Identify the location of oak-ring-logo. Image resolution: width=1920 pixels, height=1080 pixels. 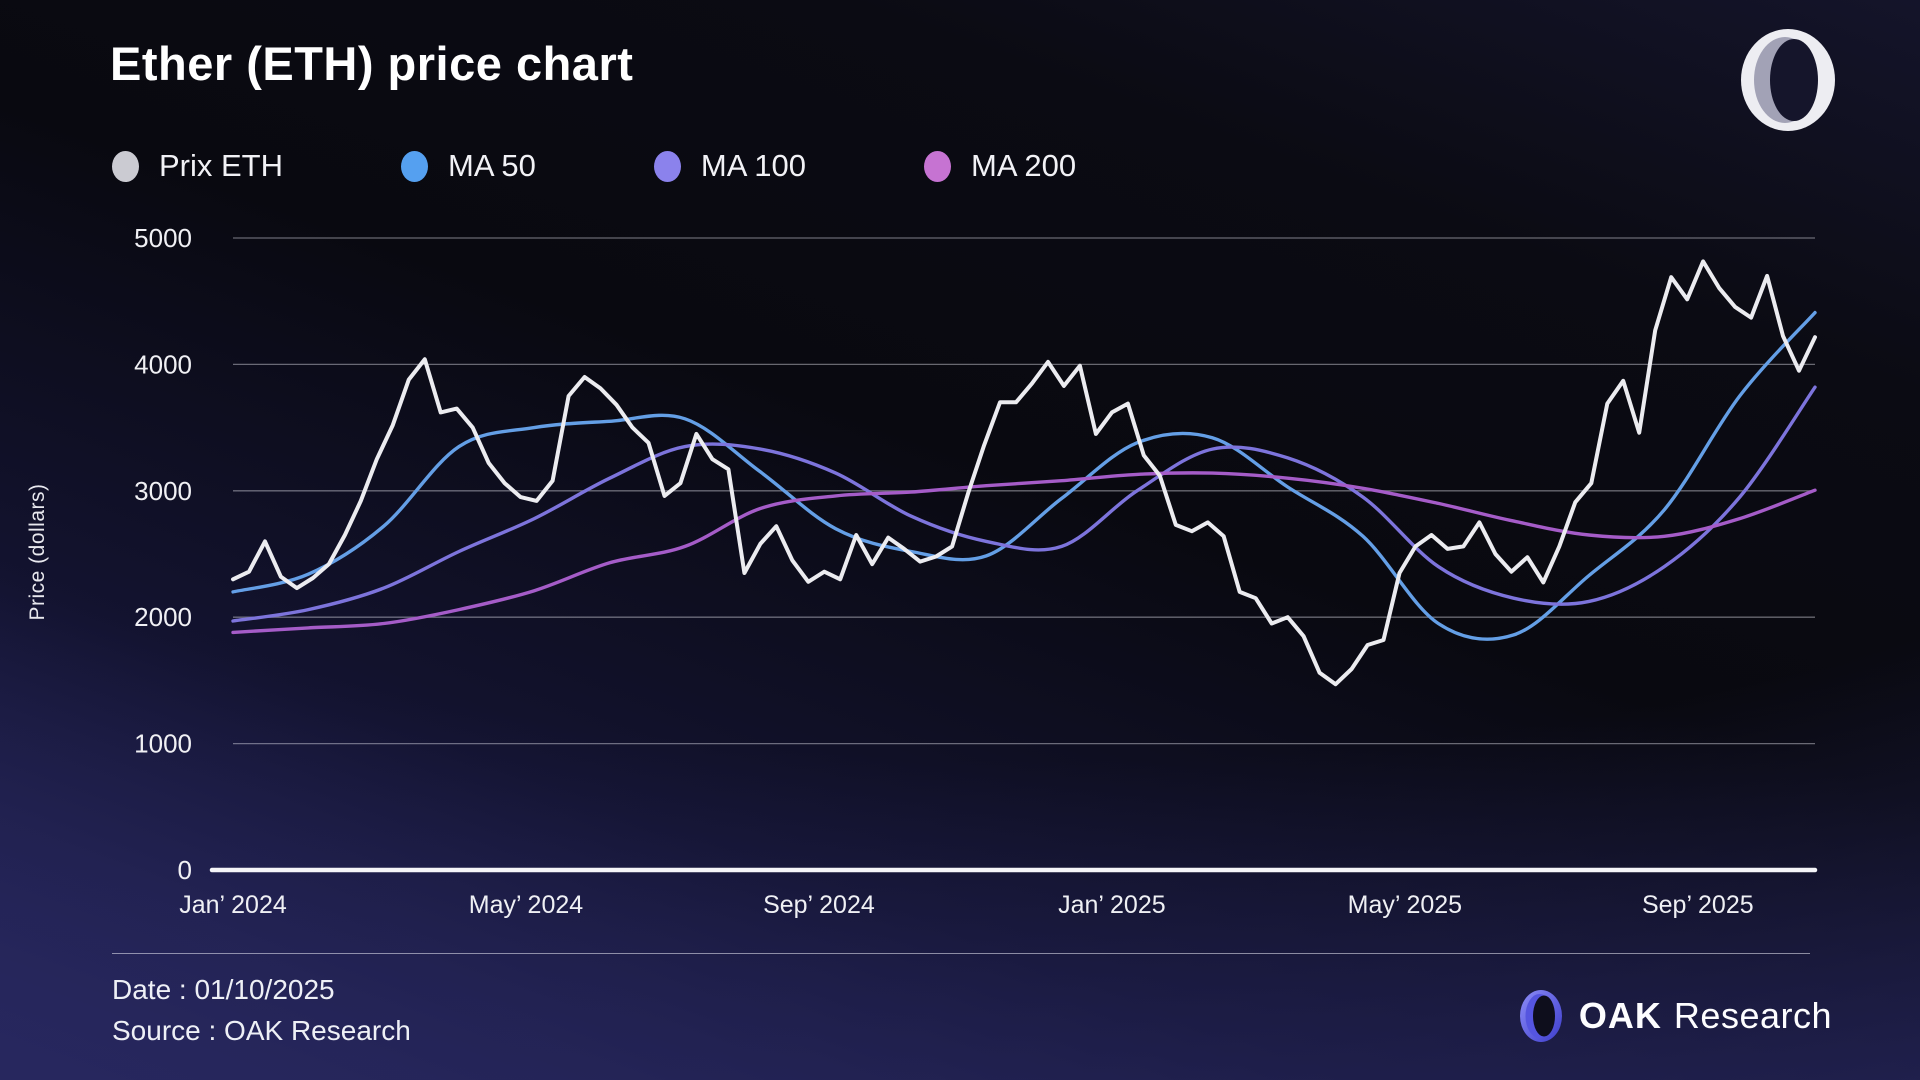
(1788, 82).